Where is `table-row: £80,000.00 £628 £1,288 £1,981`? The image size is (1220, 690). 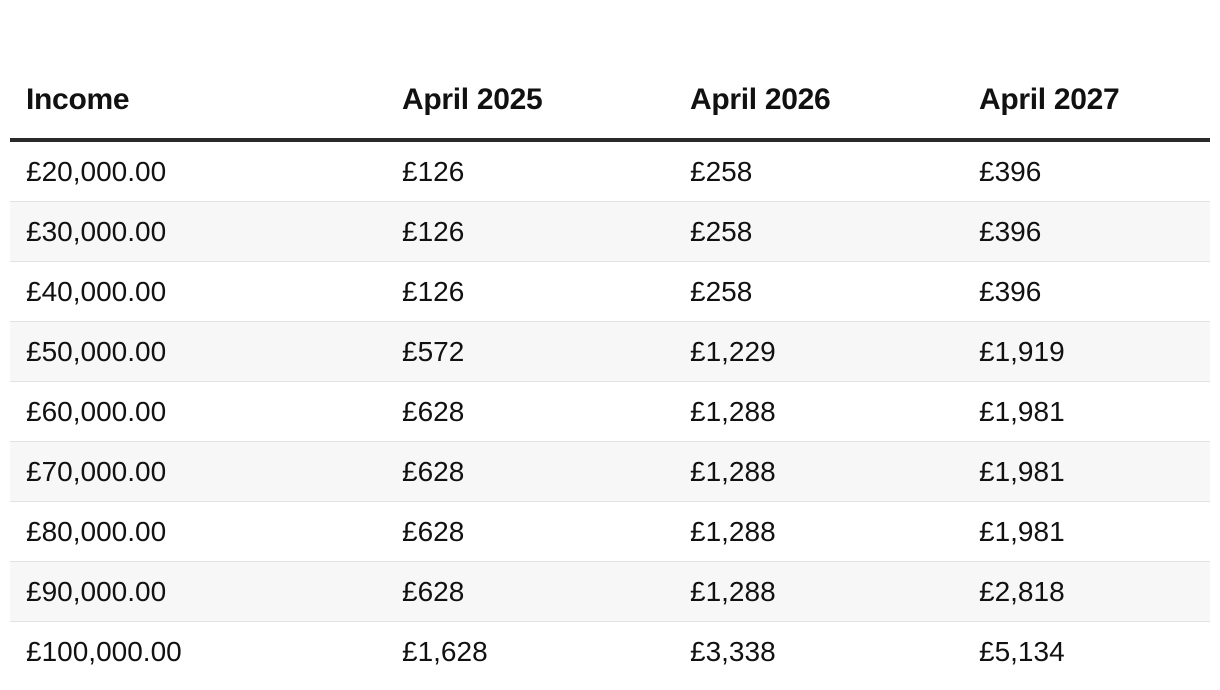
table-row: £80,000.00 £628 £1,288 £1,981 is located at coordinates (610, 531).